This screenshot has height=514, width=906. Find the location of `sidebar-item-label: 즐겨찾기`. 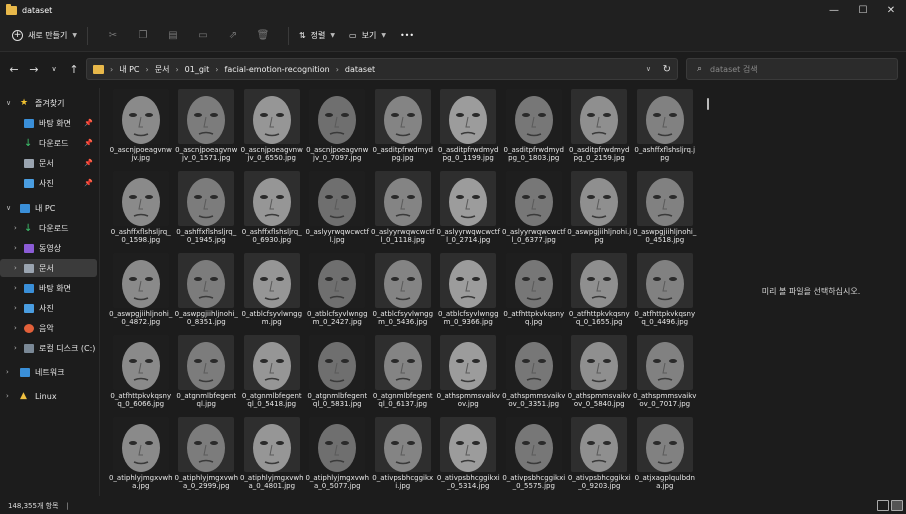

sidebar-item-label: 즐겨찾기 is located at coordinates (50, 103).